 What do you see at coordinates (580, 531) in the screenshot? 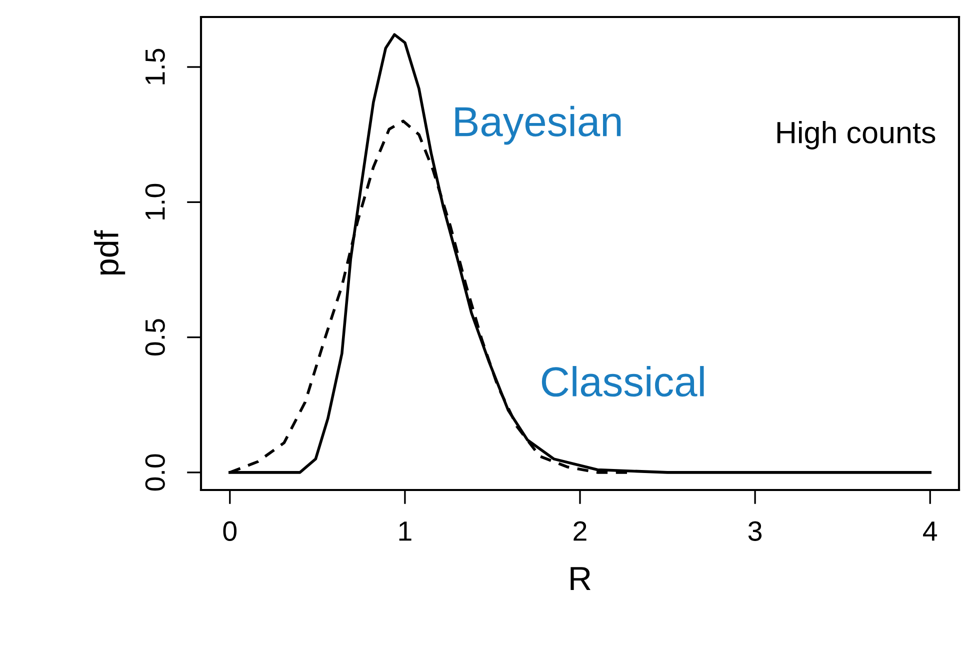
I see `x-tick-label: 2` at bounding box center [580, 531].